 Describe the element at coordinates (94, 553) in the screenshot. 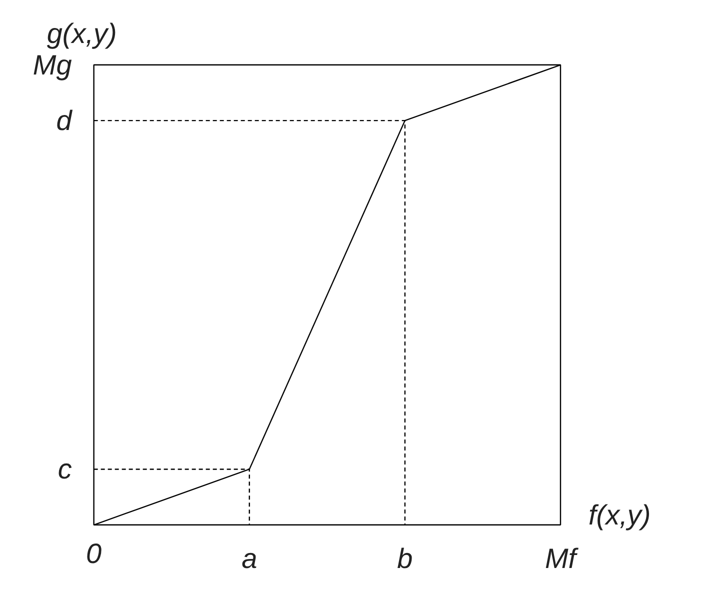

I see `x-tick-label: 0` at that location.